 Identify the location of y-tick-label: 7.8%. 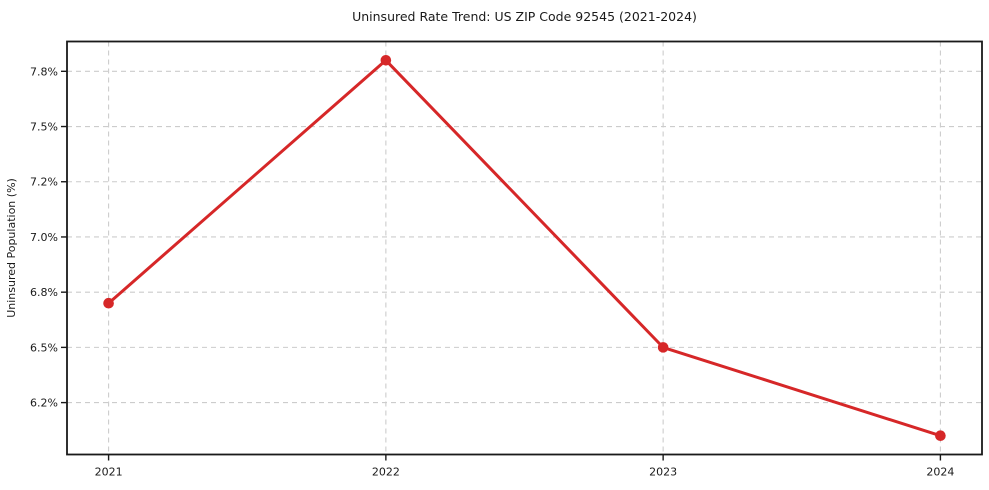
(44, 71).